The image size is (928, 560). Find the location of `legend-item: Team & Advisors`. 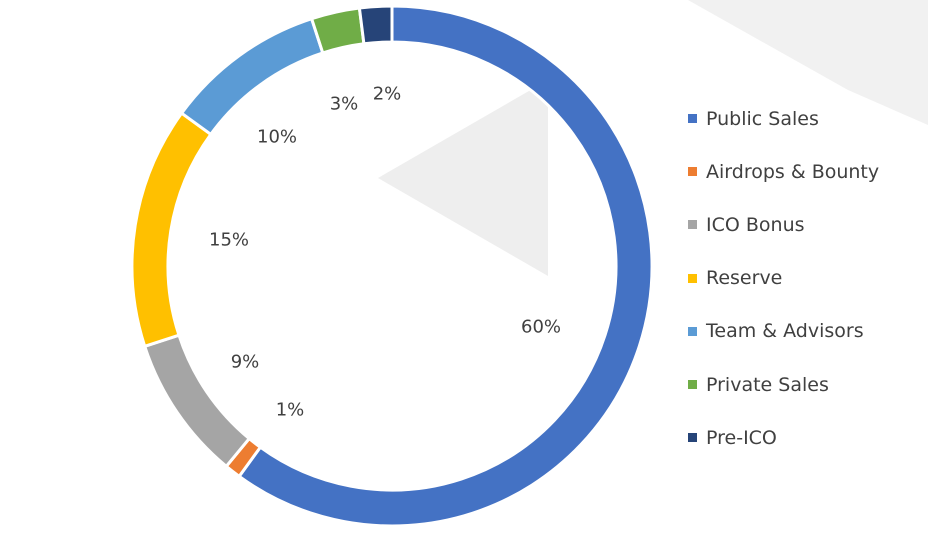

legend-item: Team & Advisors is located at coordinates (783, 331).